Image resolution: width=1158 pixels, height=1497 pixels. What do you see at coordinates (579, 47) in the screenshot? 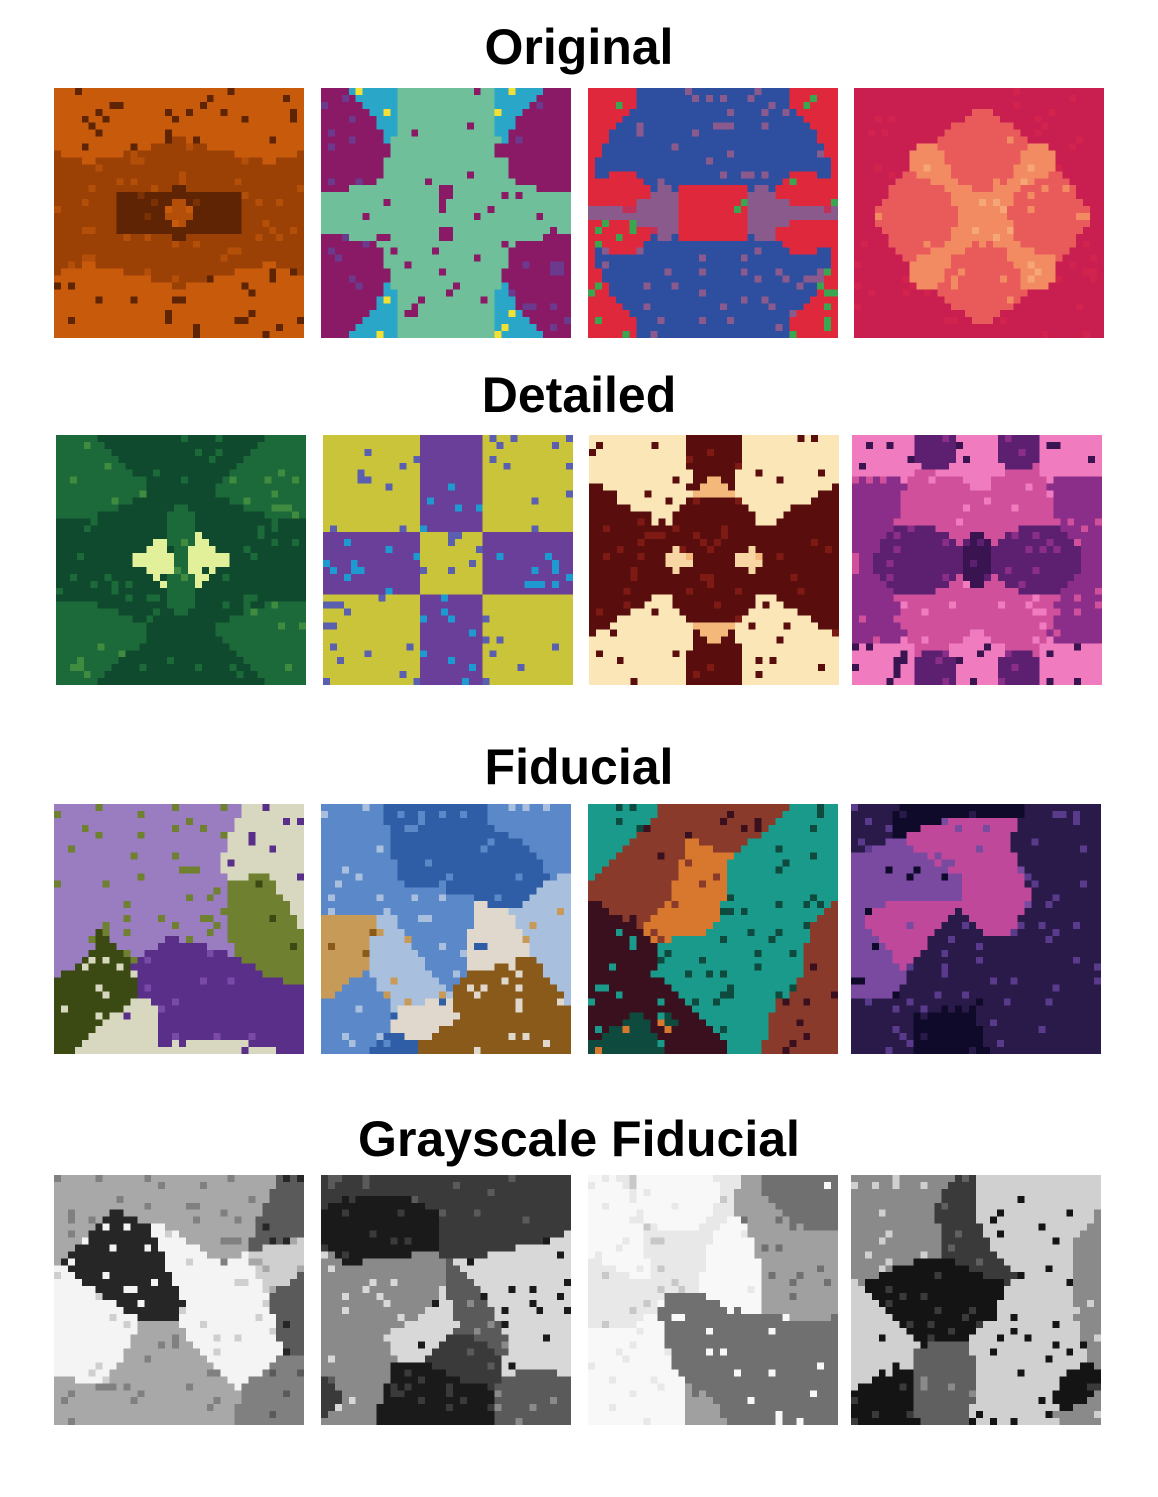
I see `section-title-original: Original` at bounding box center [579, 47].